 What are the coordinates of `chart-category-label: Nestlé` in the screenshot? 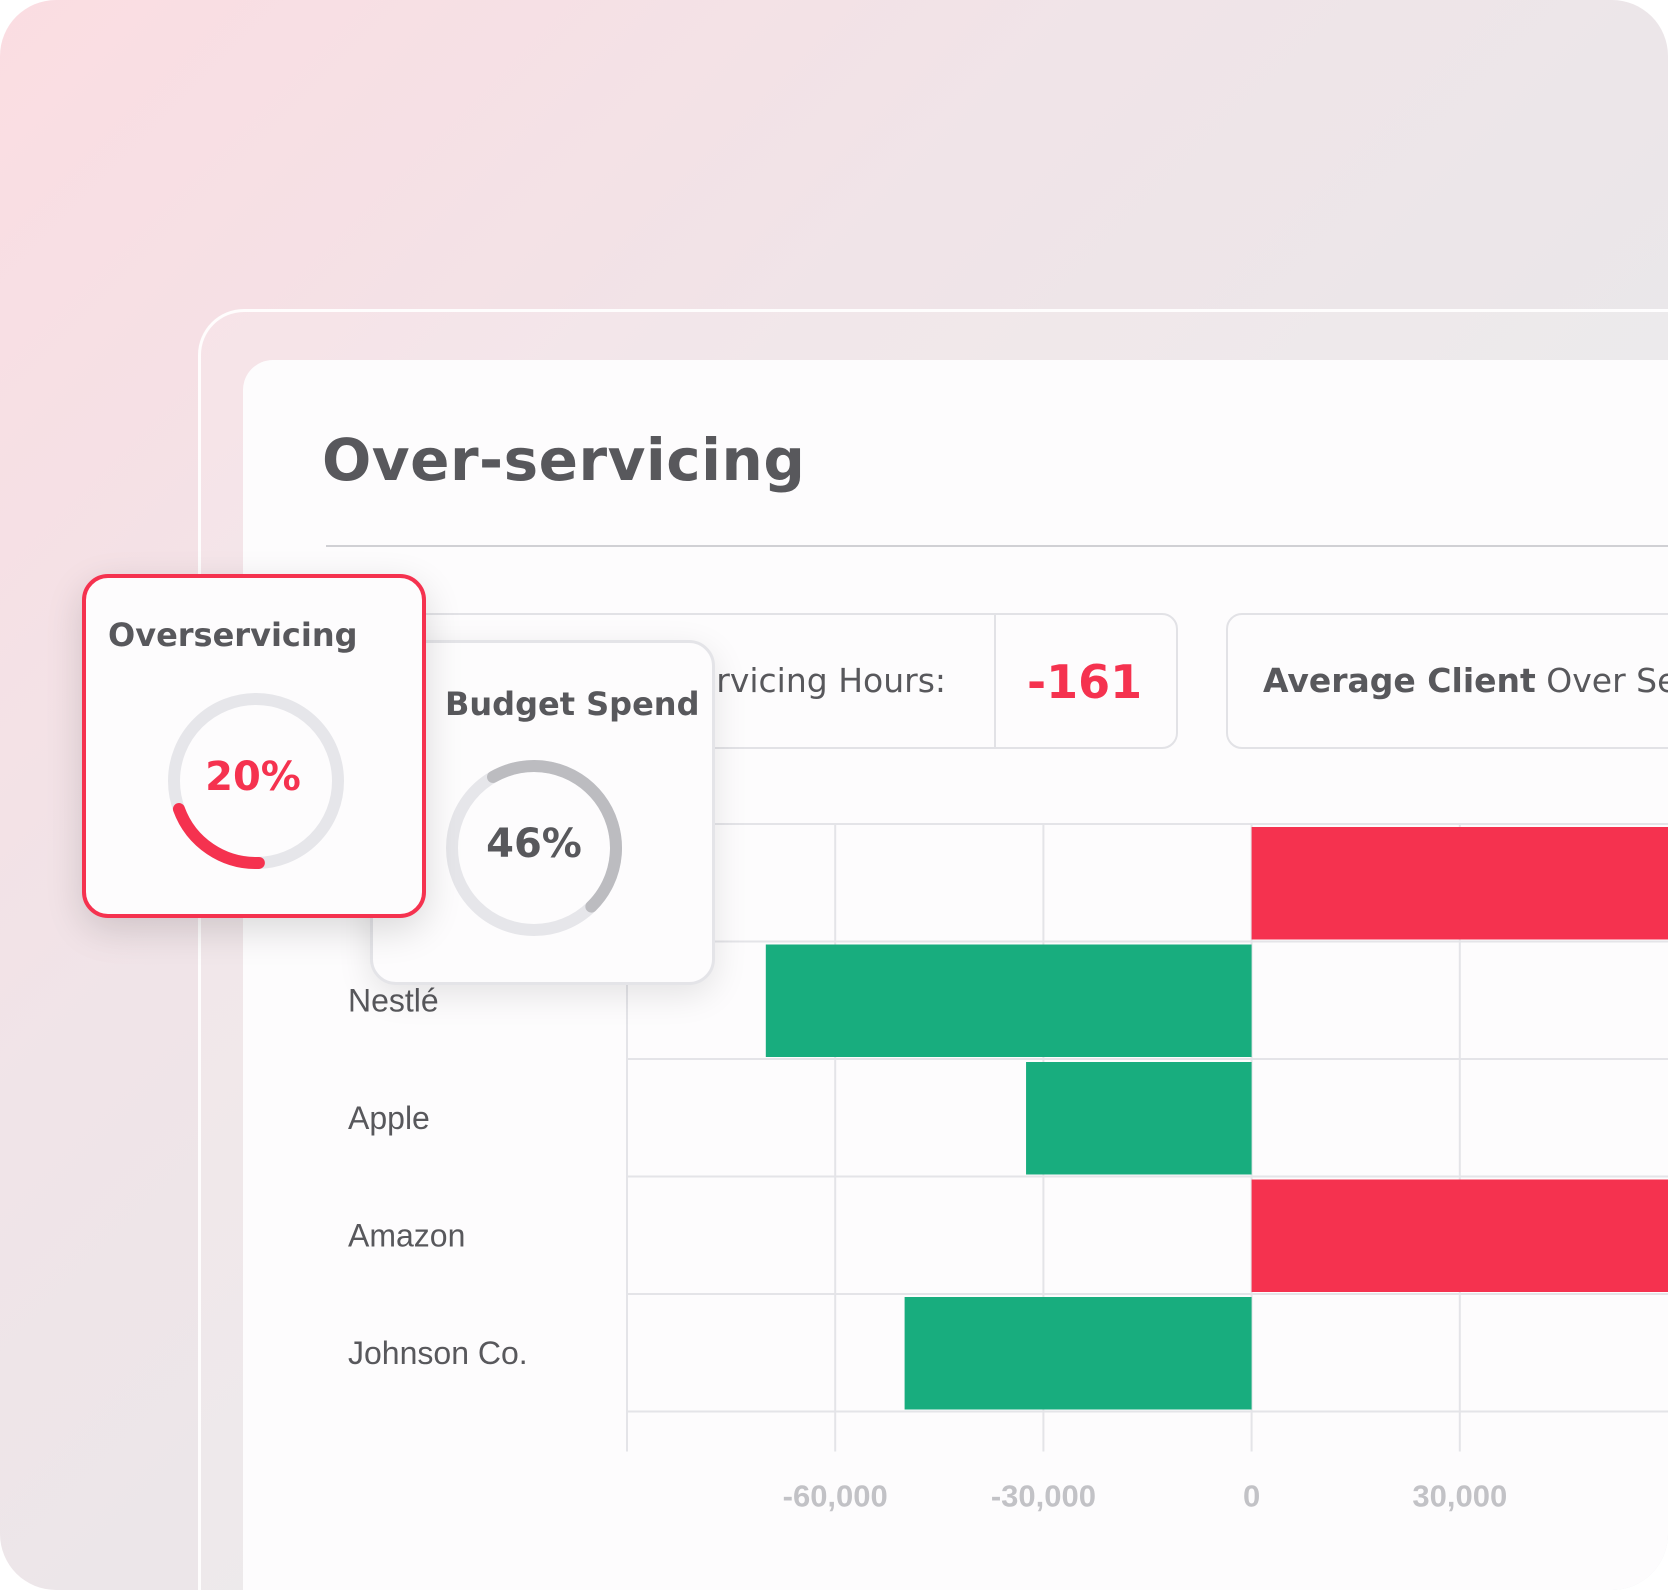 It's located at (393, 1000).